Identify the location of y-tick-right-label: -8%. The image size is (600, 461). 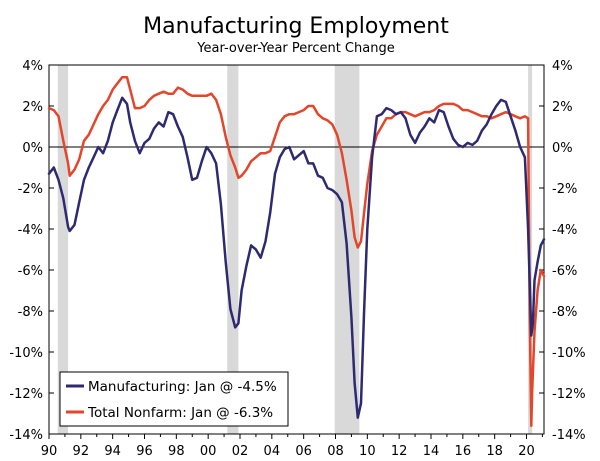
(564, 312).